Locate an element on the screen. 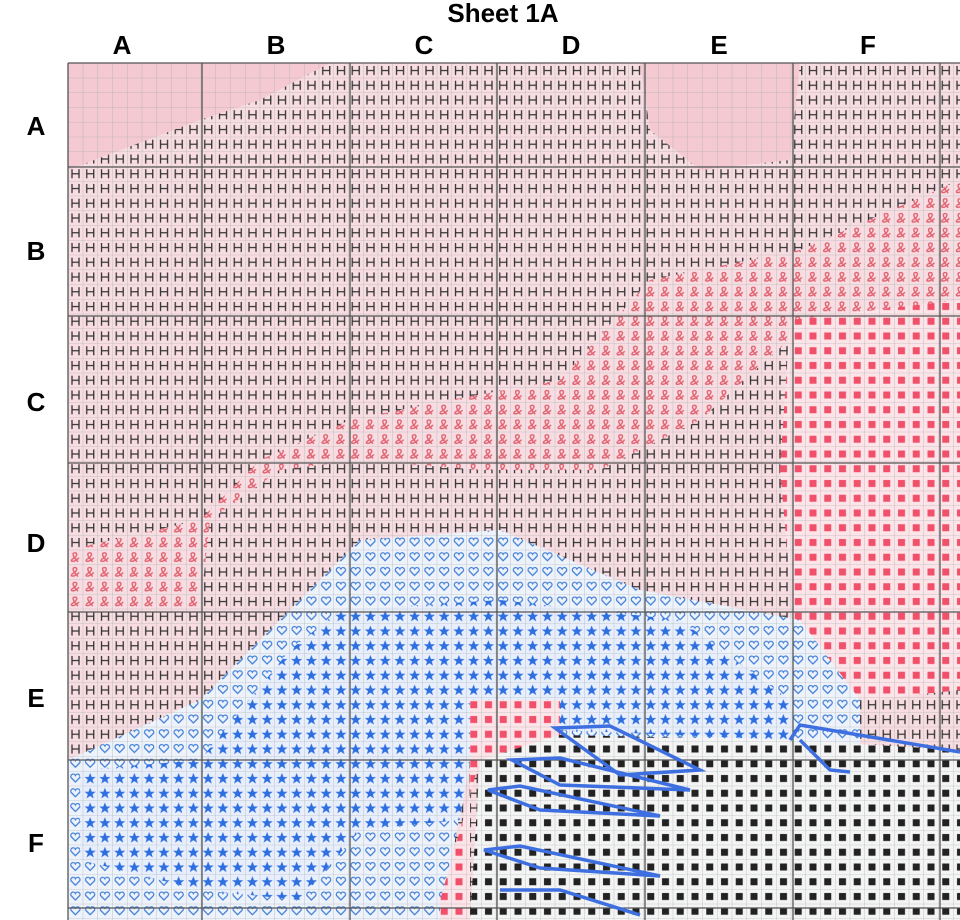 The height and width of the screenshot is (920, 960). sheet-title: Sheet 1A is located at coordinates (502, 14).